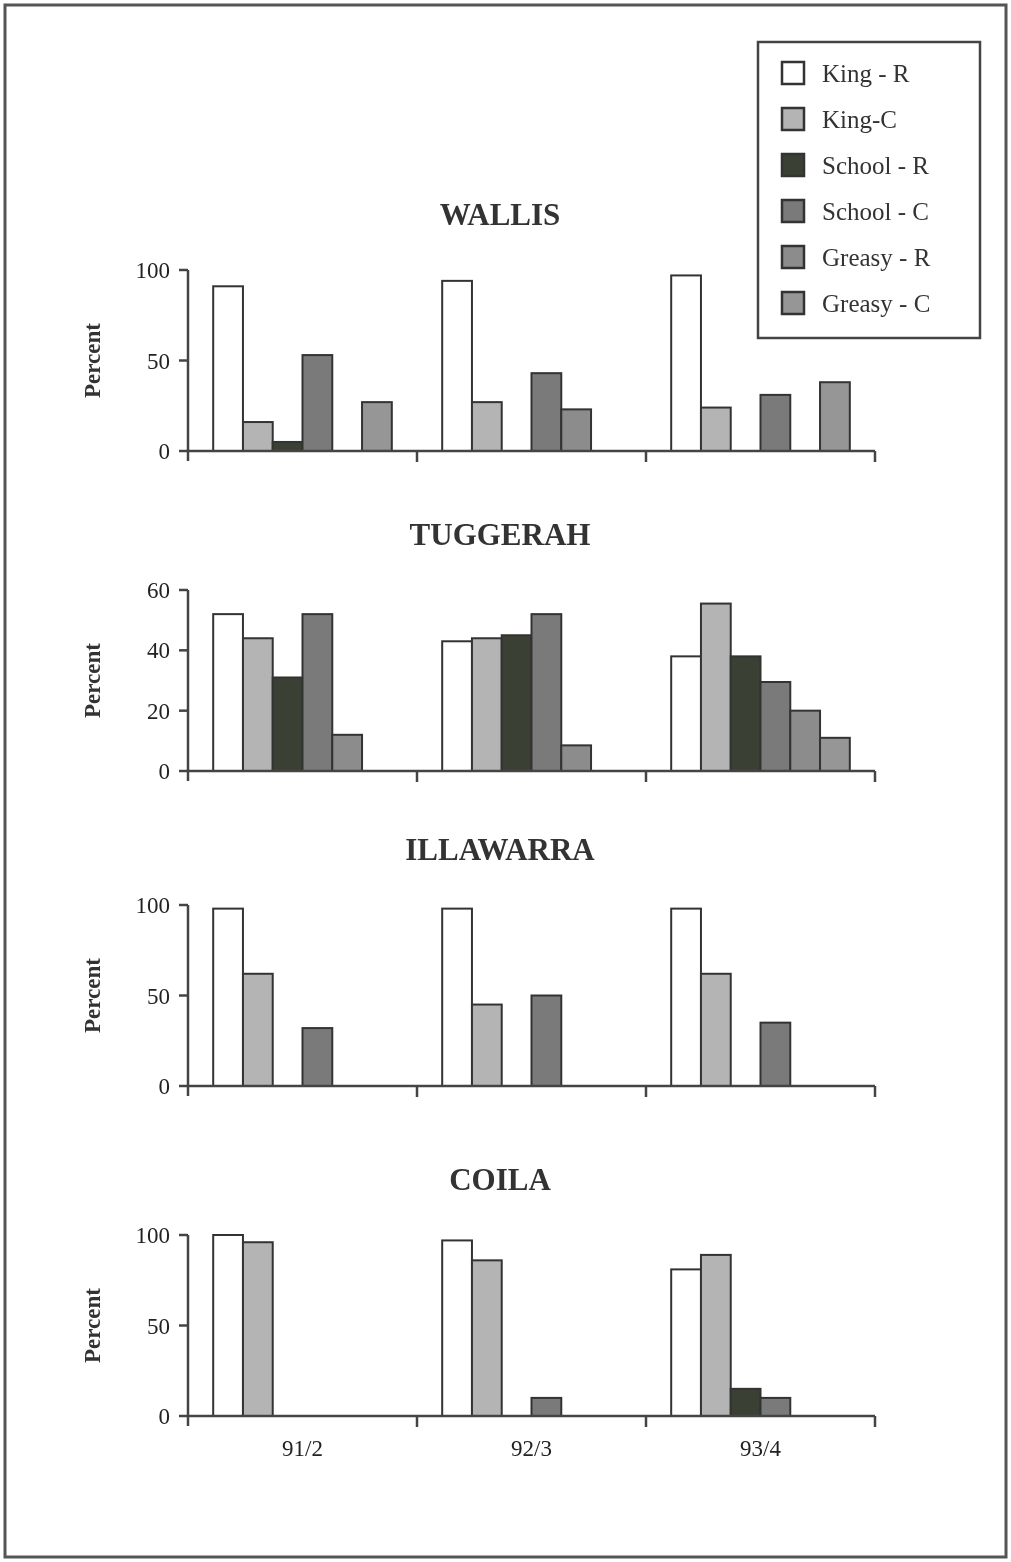  Describe the element at coordinates (876, 303) in the screenshot. I see `legend-label: Greasy - C` at that location.